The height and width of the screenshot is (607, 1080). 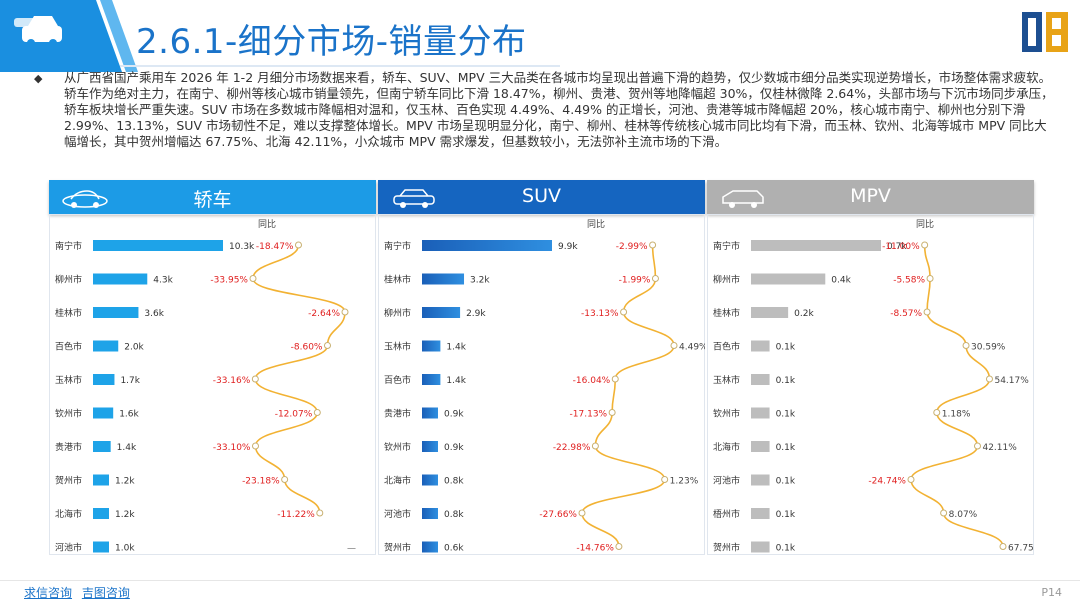 I want to click on title-banner, so click(x=280, y=36).